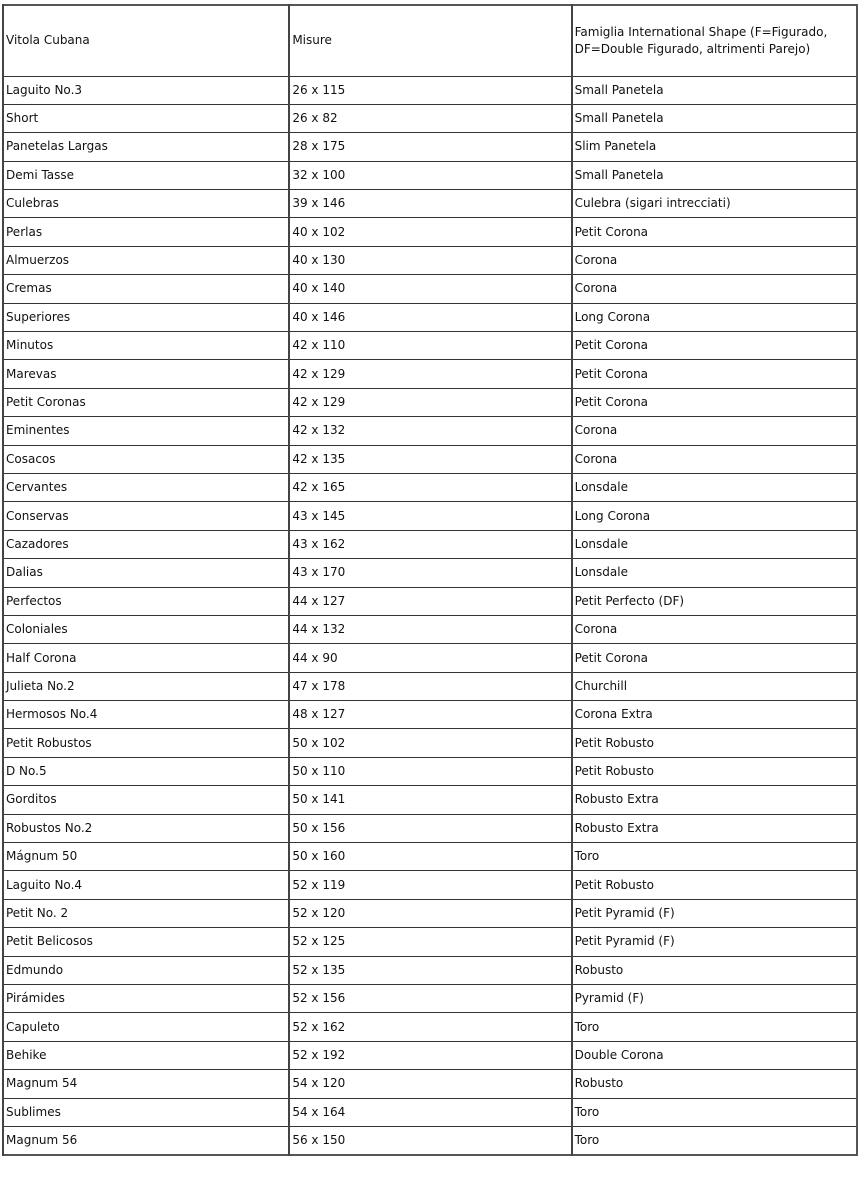 The height and width of the screenshot is (1200, 860). What do you see at coordinates (145, 970) in the screenshot?
I see `cell-vitola: Edmundo` at bounding box center [145, 970].